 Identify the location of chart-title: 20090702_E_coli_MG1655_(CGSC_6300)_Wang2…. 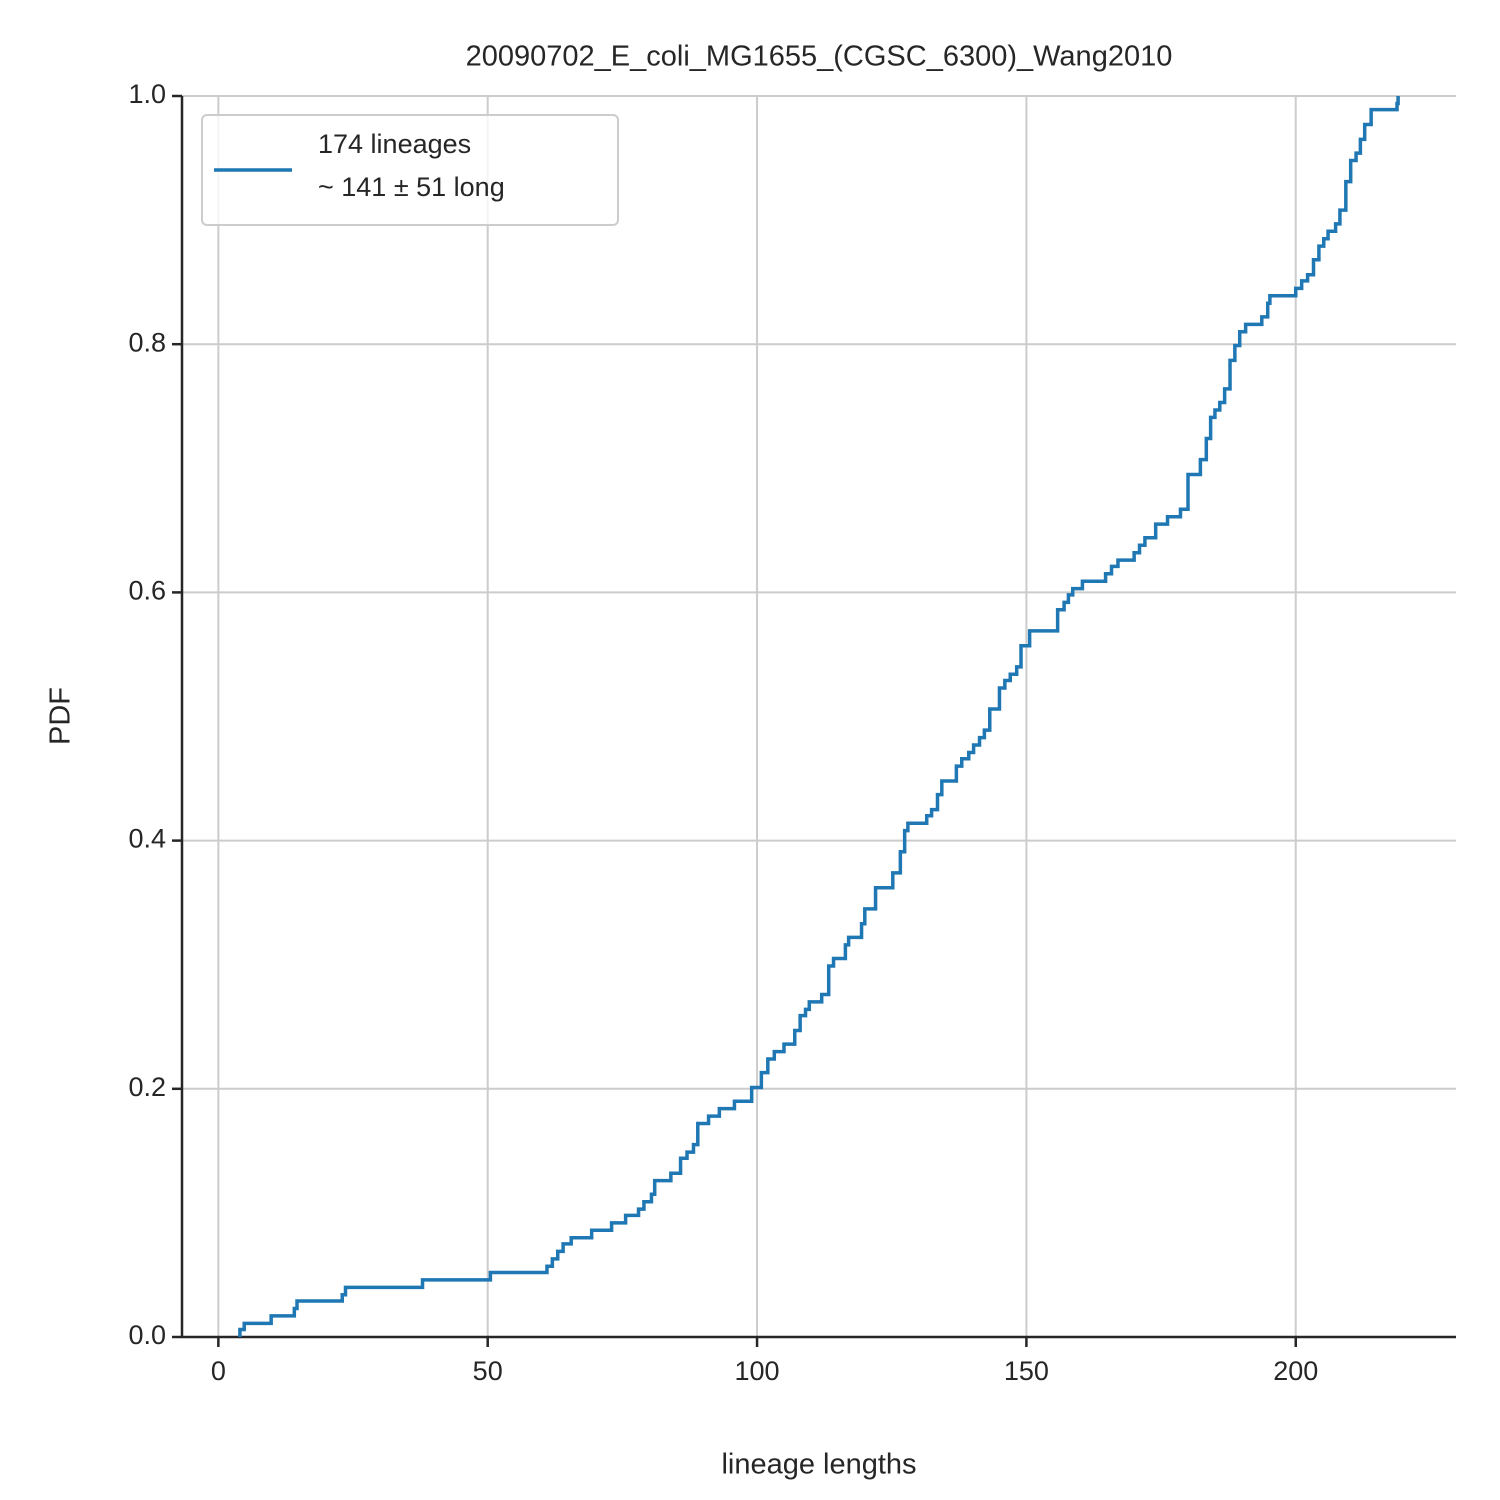
(819, 57).